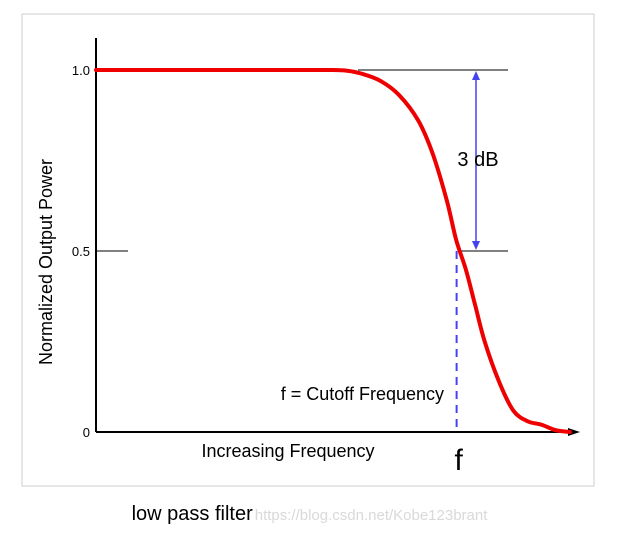 The width and height of the screenshot is (619, 538). I want to click on x-axis-arrowhead, so click(574, 432).